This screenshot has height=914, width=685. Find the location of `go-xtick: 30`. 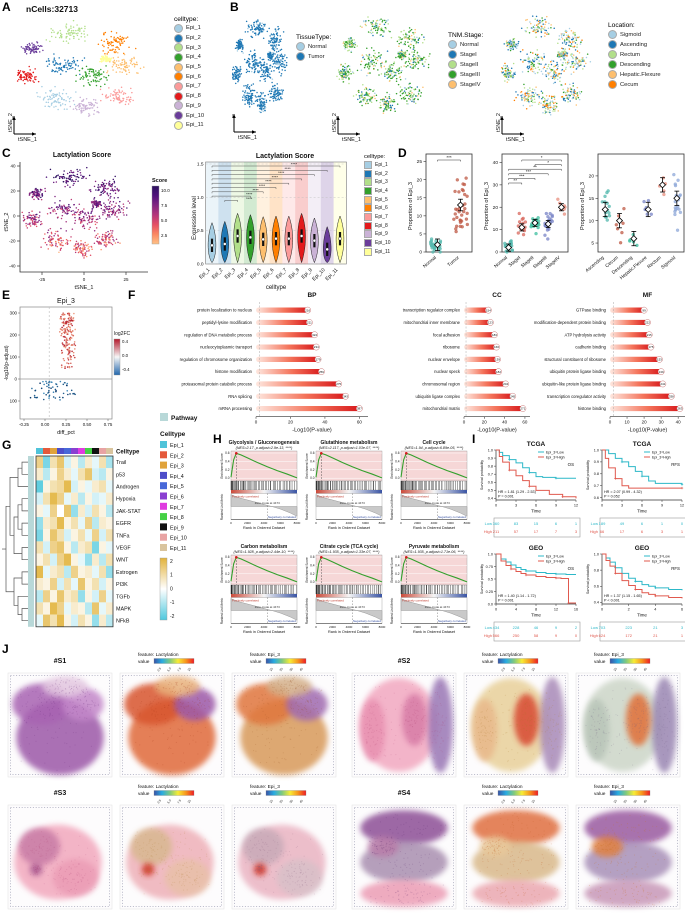

go-xtick: 30 is located at coordinates (662, 422).